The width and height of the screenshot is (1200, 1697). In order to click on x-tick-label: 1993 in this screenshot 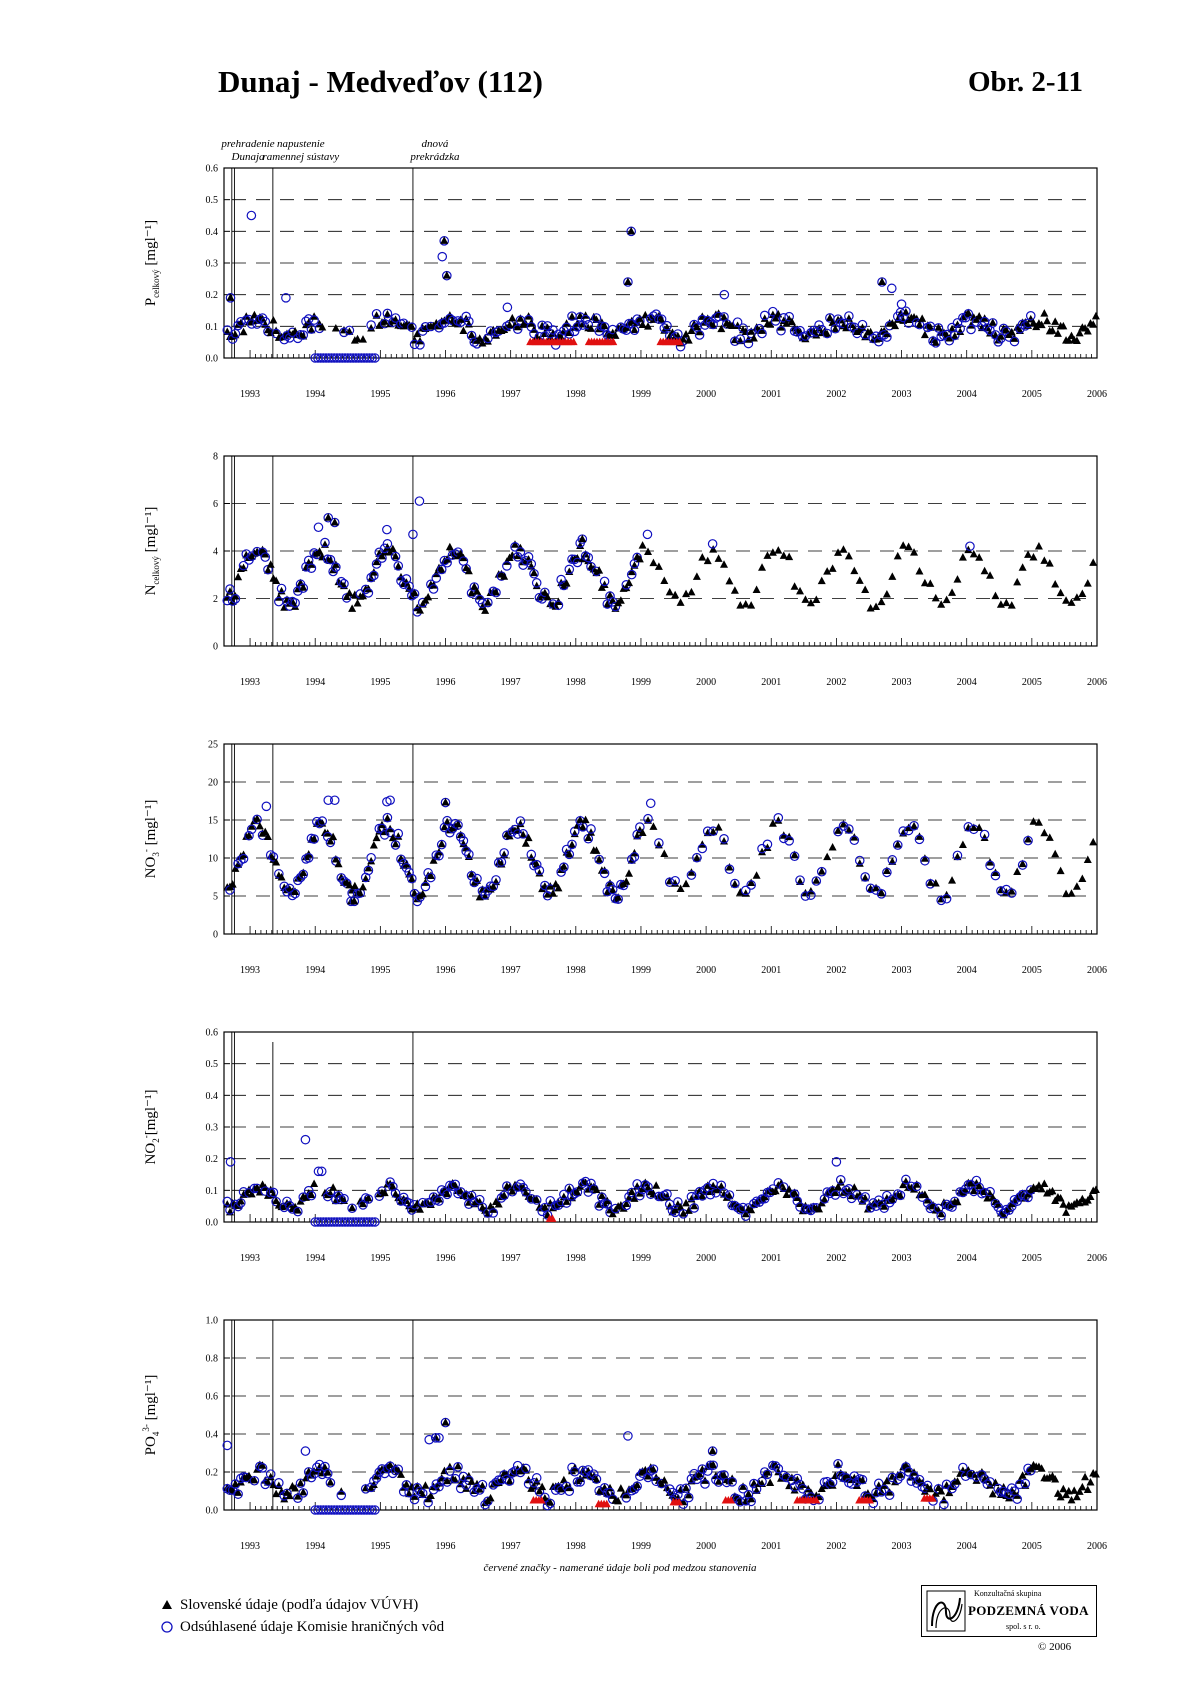, I will do `click(250, 970)`.